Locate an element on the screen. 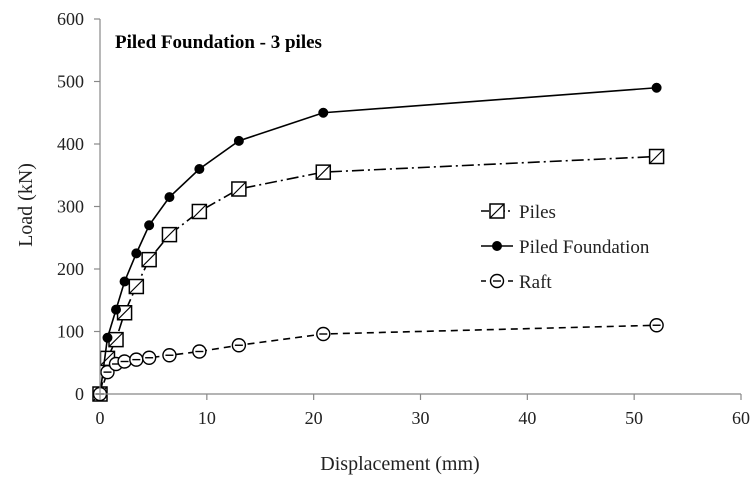  y-tick-label: 400 is located at coordinates (70, 144).